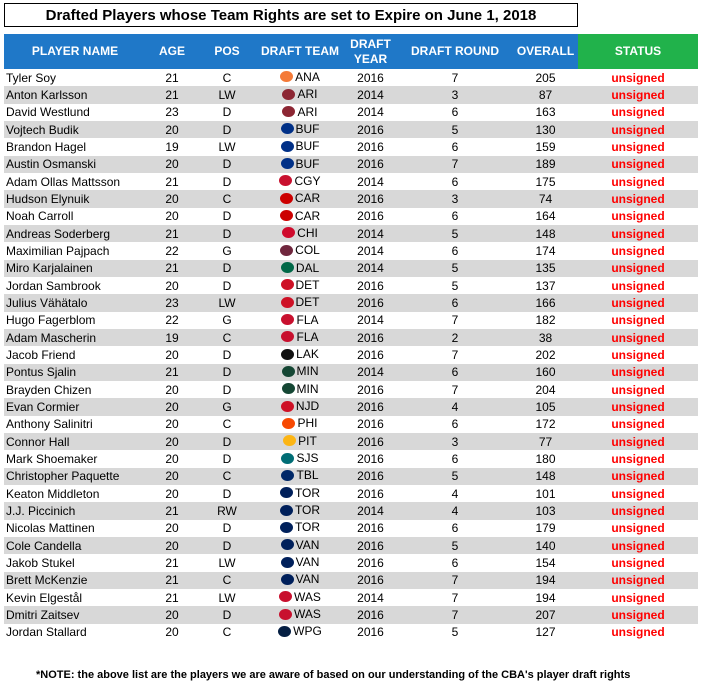 This screenshot has height=692, width=701. I want to click on table-row: Anthony Salinitri 20 C PHI 2016 6 172 unsigned, so click(351, 424).